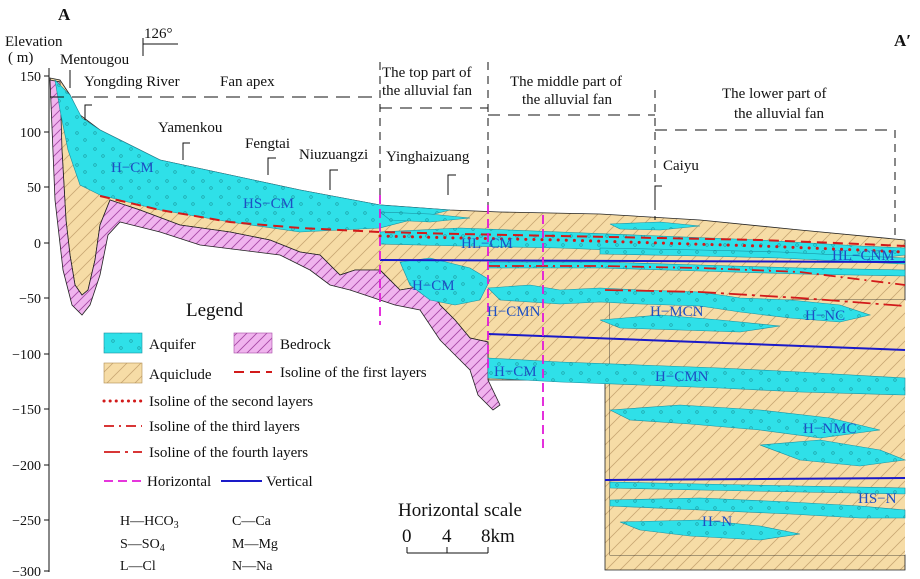 This screenshot has height=579, width=920. I want to click on zone-top-line2: the alluvial fan, so click(427, 91).